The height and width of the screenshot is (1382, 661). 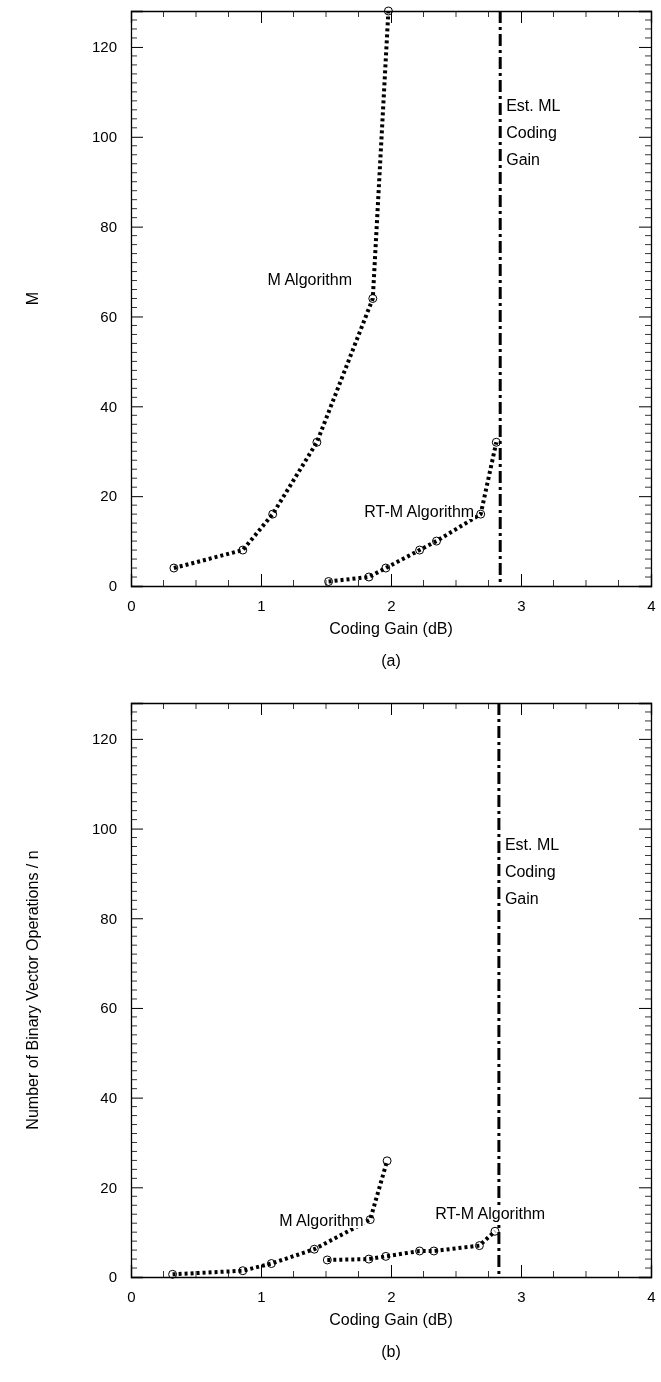 I want to click on y-axis-title: M, so click(x=32, y=298).